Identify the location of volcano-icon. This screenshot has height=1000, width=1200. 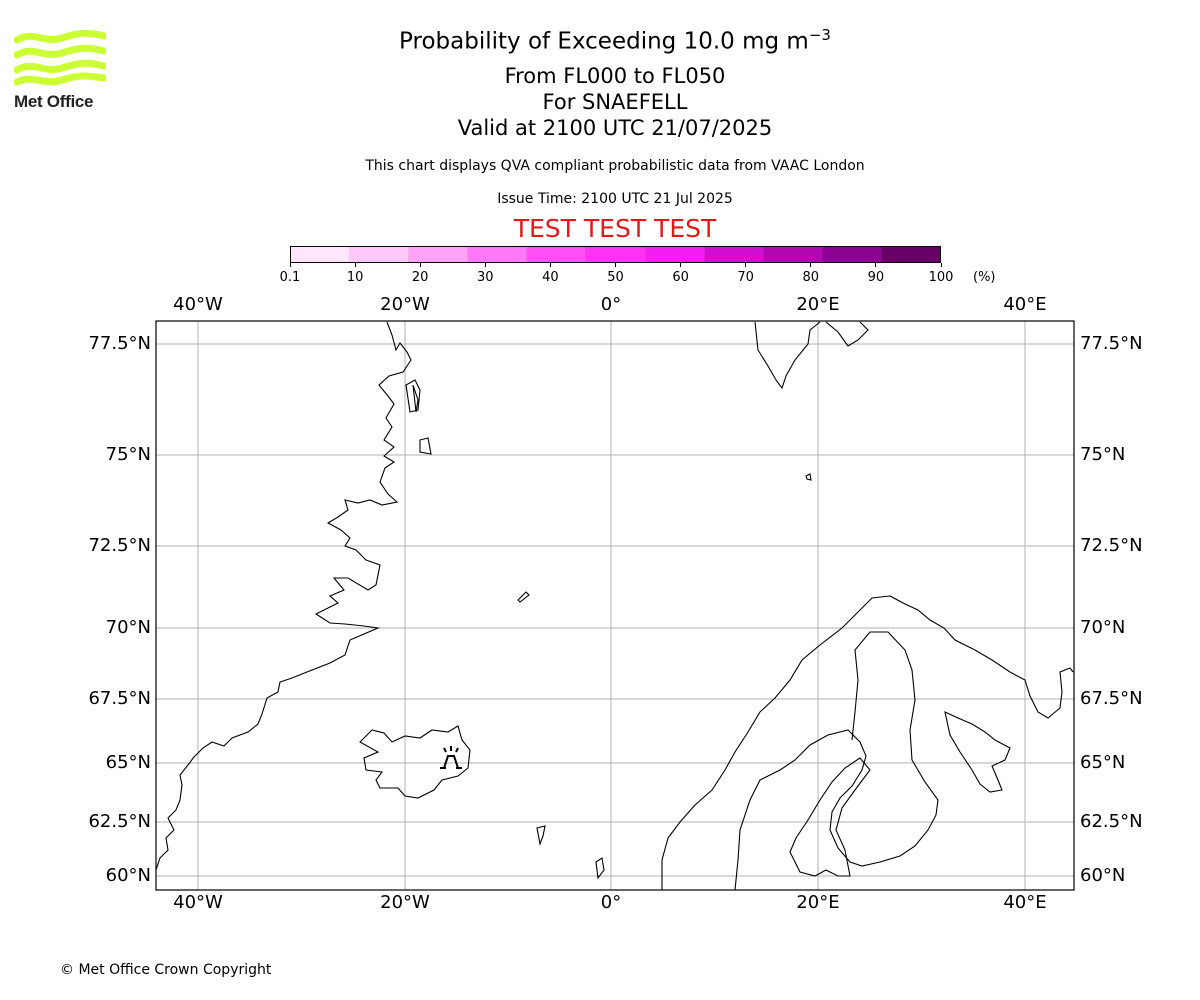
(451, 757).